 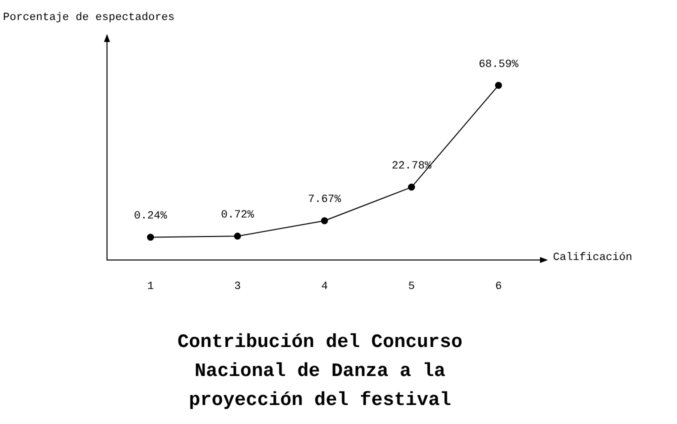 I want to click on x-tick-label: 5, so click(x=411, y=286).